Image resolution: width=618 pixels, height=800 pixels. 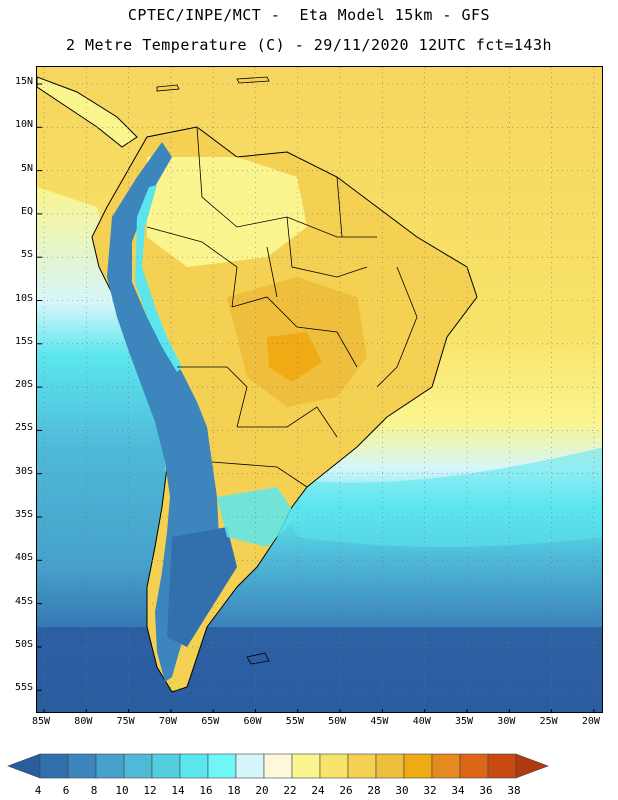 I want to click on latitude-label: 50S, so click(x=23, y=644).